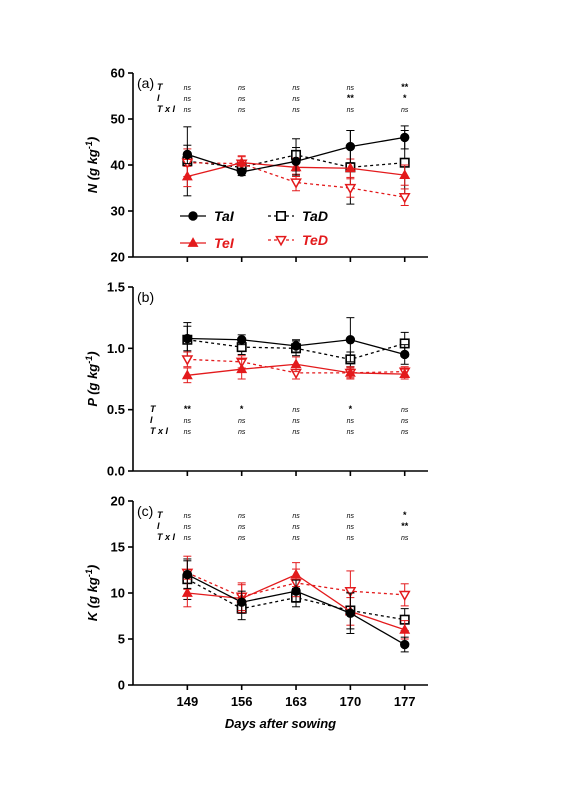 The image size is (566, 800). What do you see at coordinates (280, 723) in the screenshot?
I see `x-axis-label: Days after sowing` at bounding box center [280, 723].